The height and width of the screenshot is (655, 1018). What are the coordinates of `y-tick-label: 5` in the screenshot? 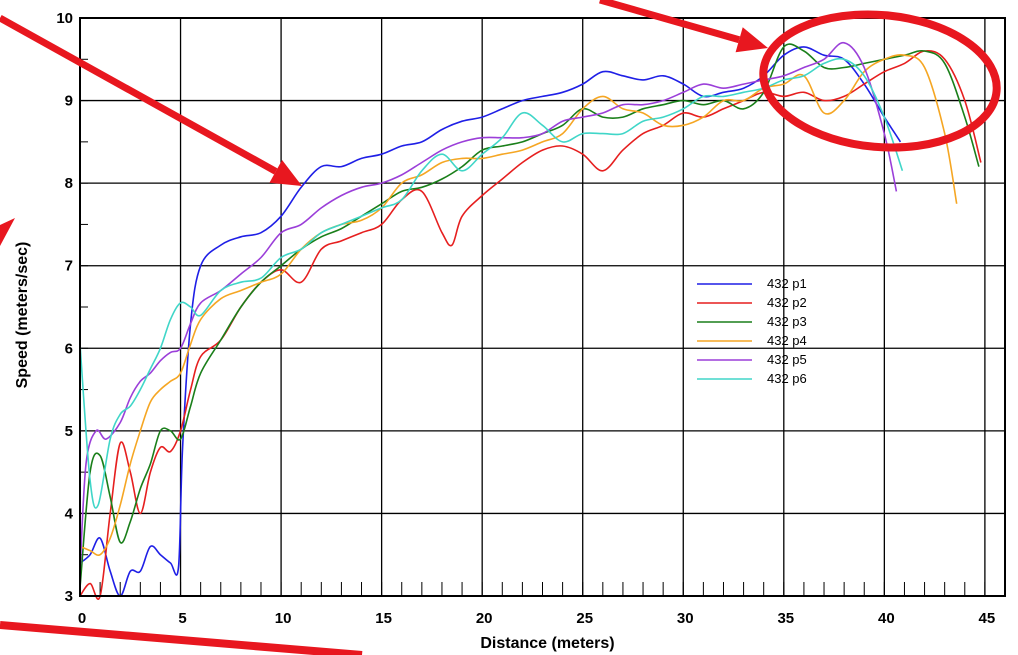 It's located at (69, 431).